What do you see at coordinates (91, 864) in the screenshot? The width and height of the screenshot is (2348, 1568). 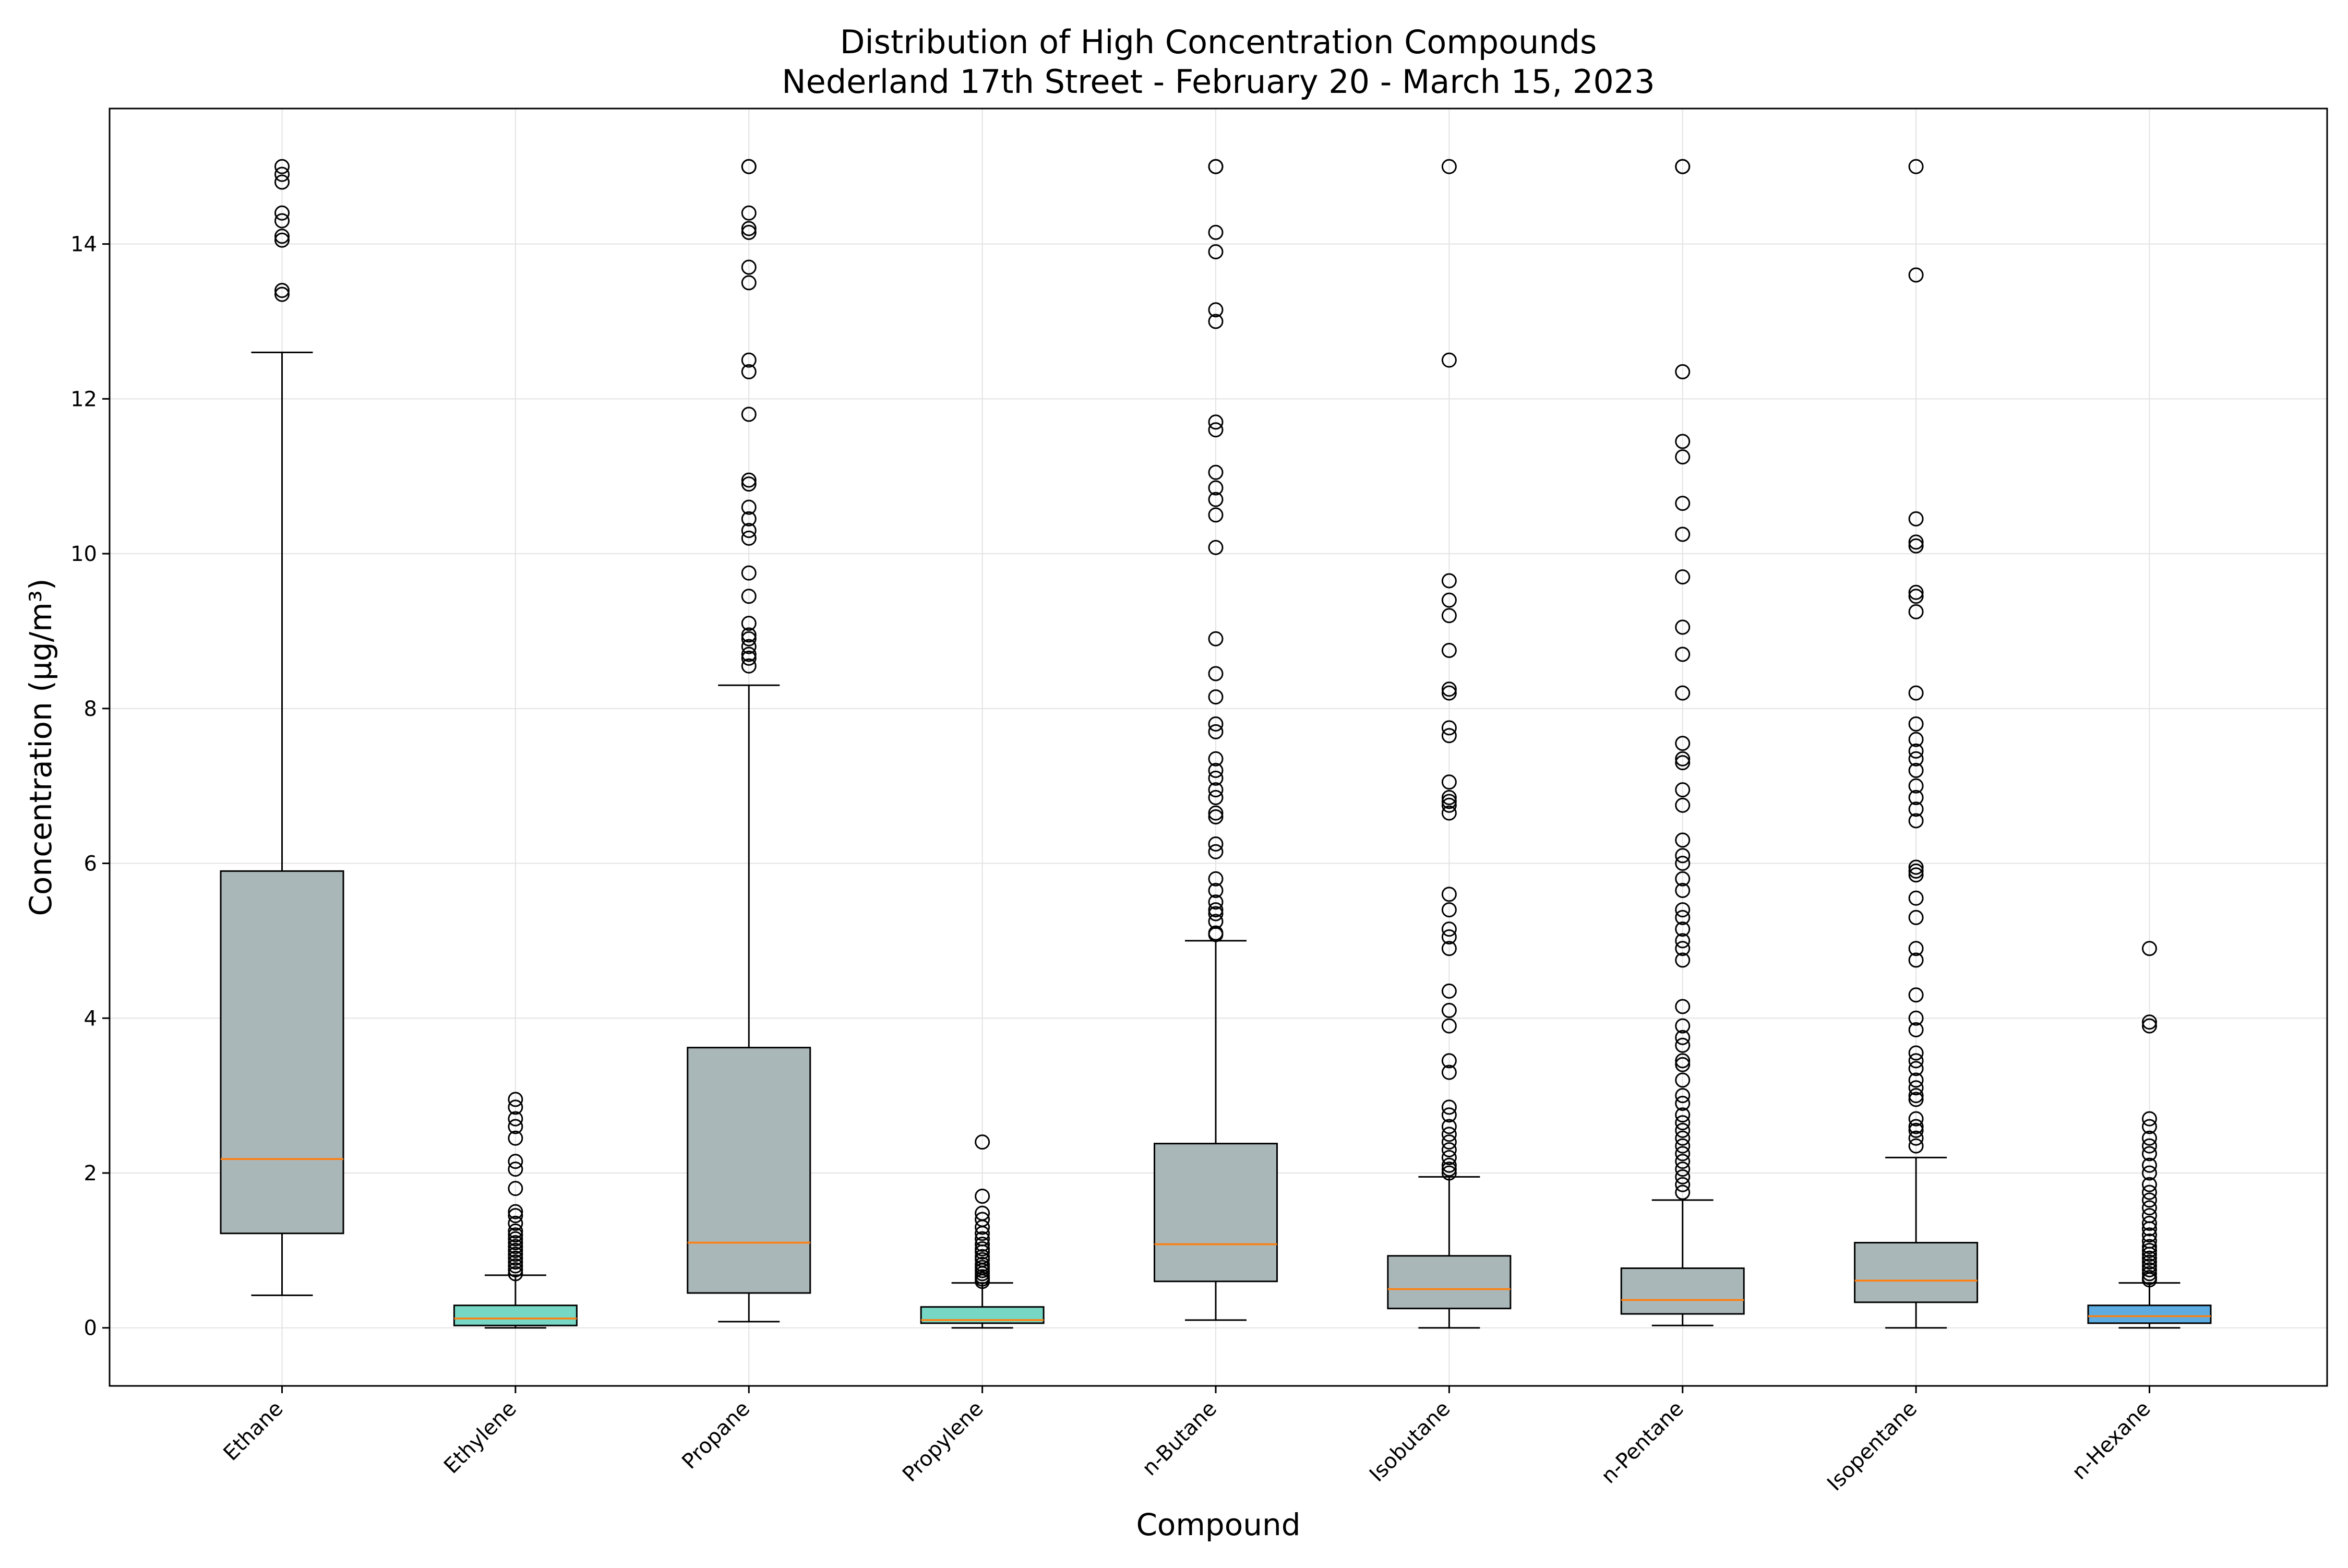 I see `y-tick-label: 6` at bounding box center [91, 864].